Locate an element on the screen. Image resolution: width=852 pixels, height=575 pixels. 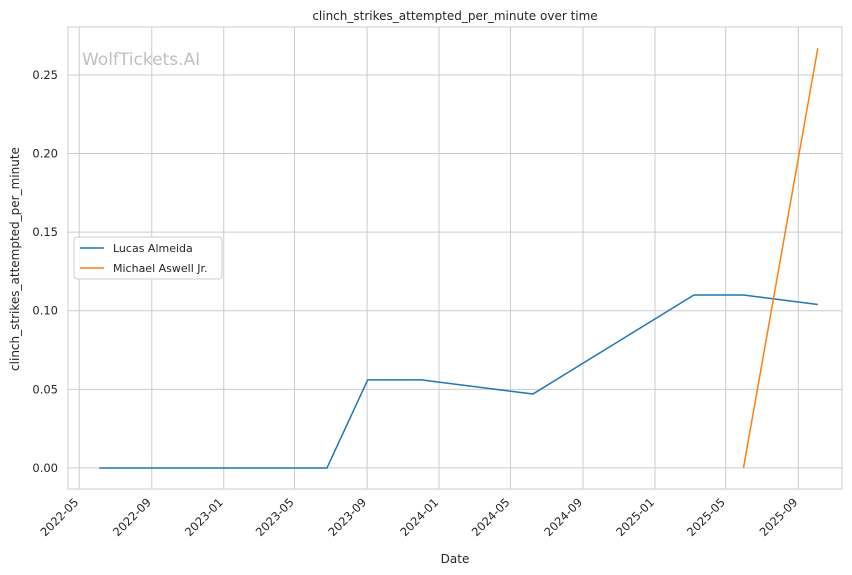
legend: Lucas Almeida Michael Aswell Jr. is located at coordinates (148, 258).